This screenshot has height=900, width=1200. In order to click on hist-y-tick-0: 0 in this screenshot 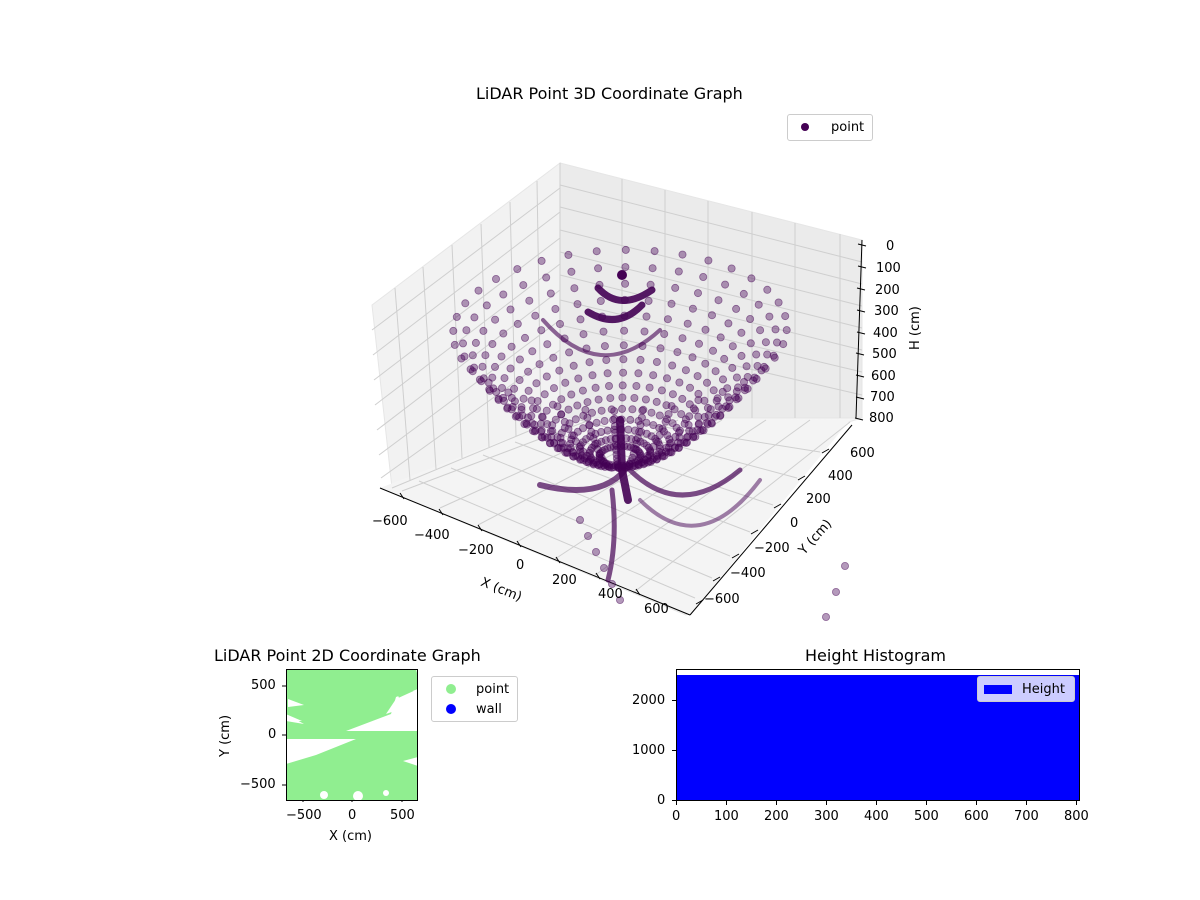, I will do `click(661, 800)`.